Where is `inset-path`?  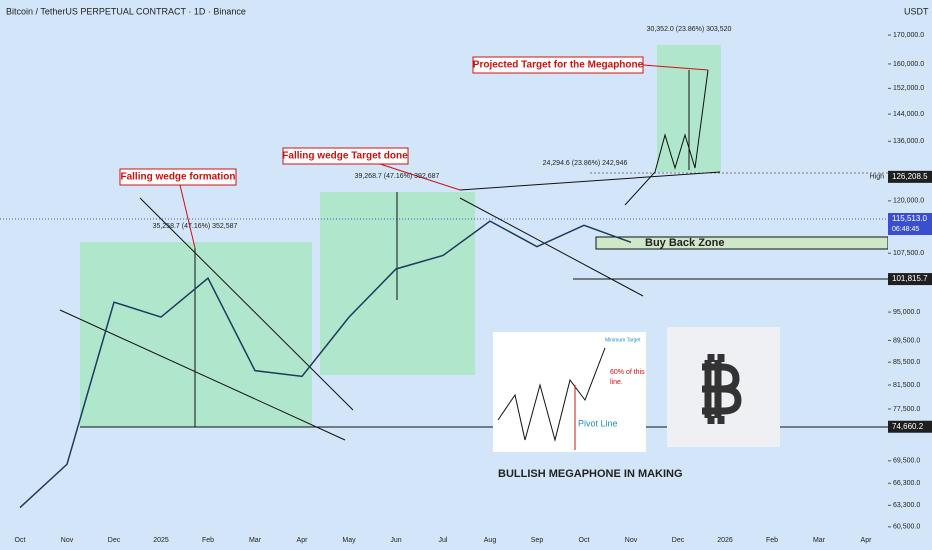
inset-path is located at coordinates (551, 394).